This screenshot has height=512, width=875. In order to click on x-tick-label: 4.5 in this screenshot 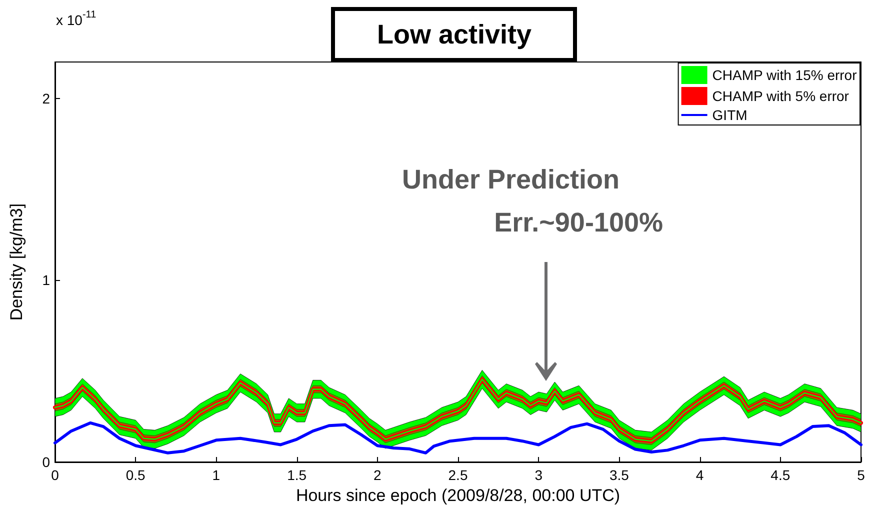, I will do `click(780, 475)`.